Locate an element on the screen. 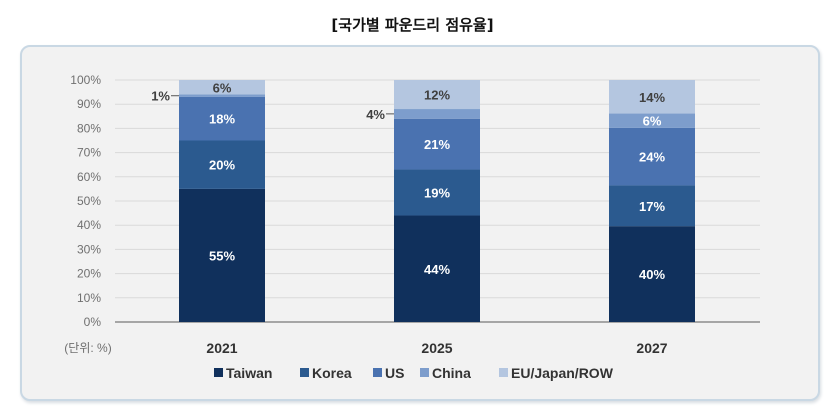 The image size is (825, 410). y-tick-label: 40% is located at coordinates (89, 225).